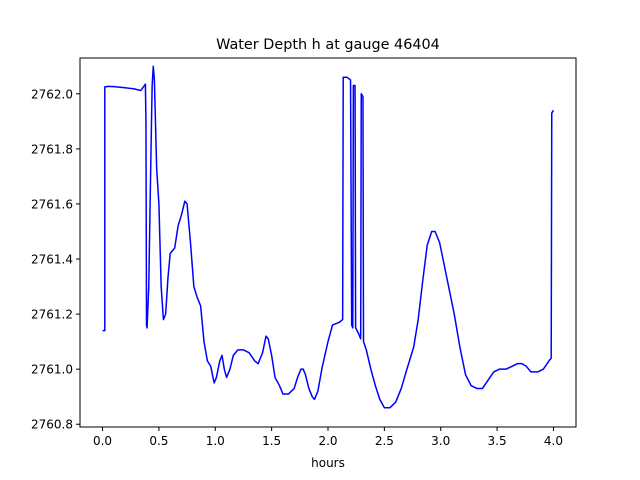  I want to click on x-tick-label: 1.5, so click(271, 441).